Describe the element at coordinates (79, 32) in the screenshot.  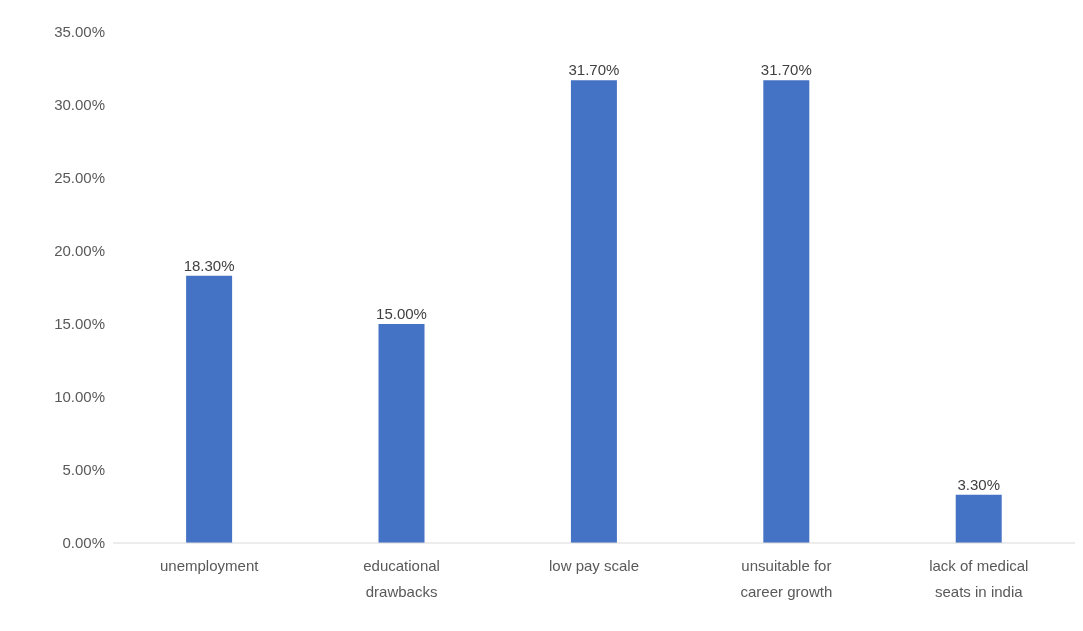
I see `y-tick-label: 35.00%` at that location.